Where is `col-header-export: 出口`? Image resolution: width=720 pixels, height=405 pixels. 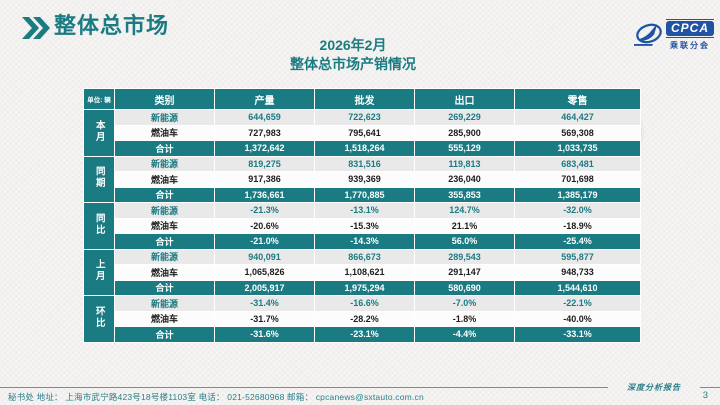
col-header-export: 出口 is located at coordinates (464, 99).